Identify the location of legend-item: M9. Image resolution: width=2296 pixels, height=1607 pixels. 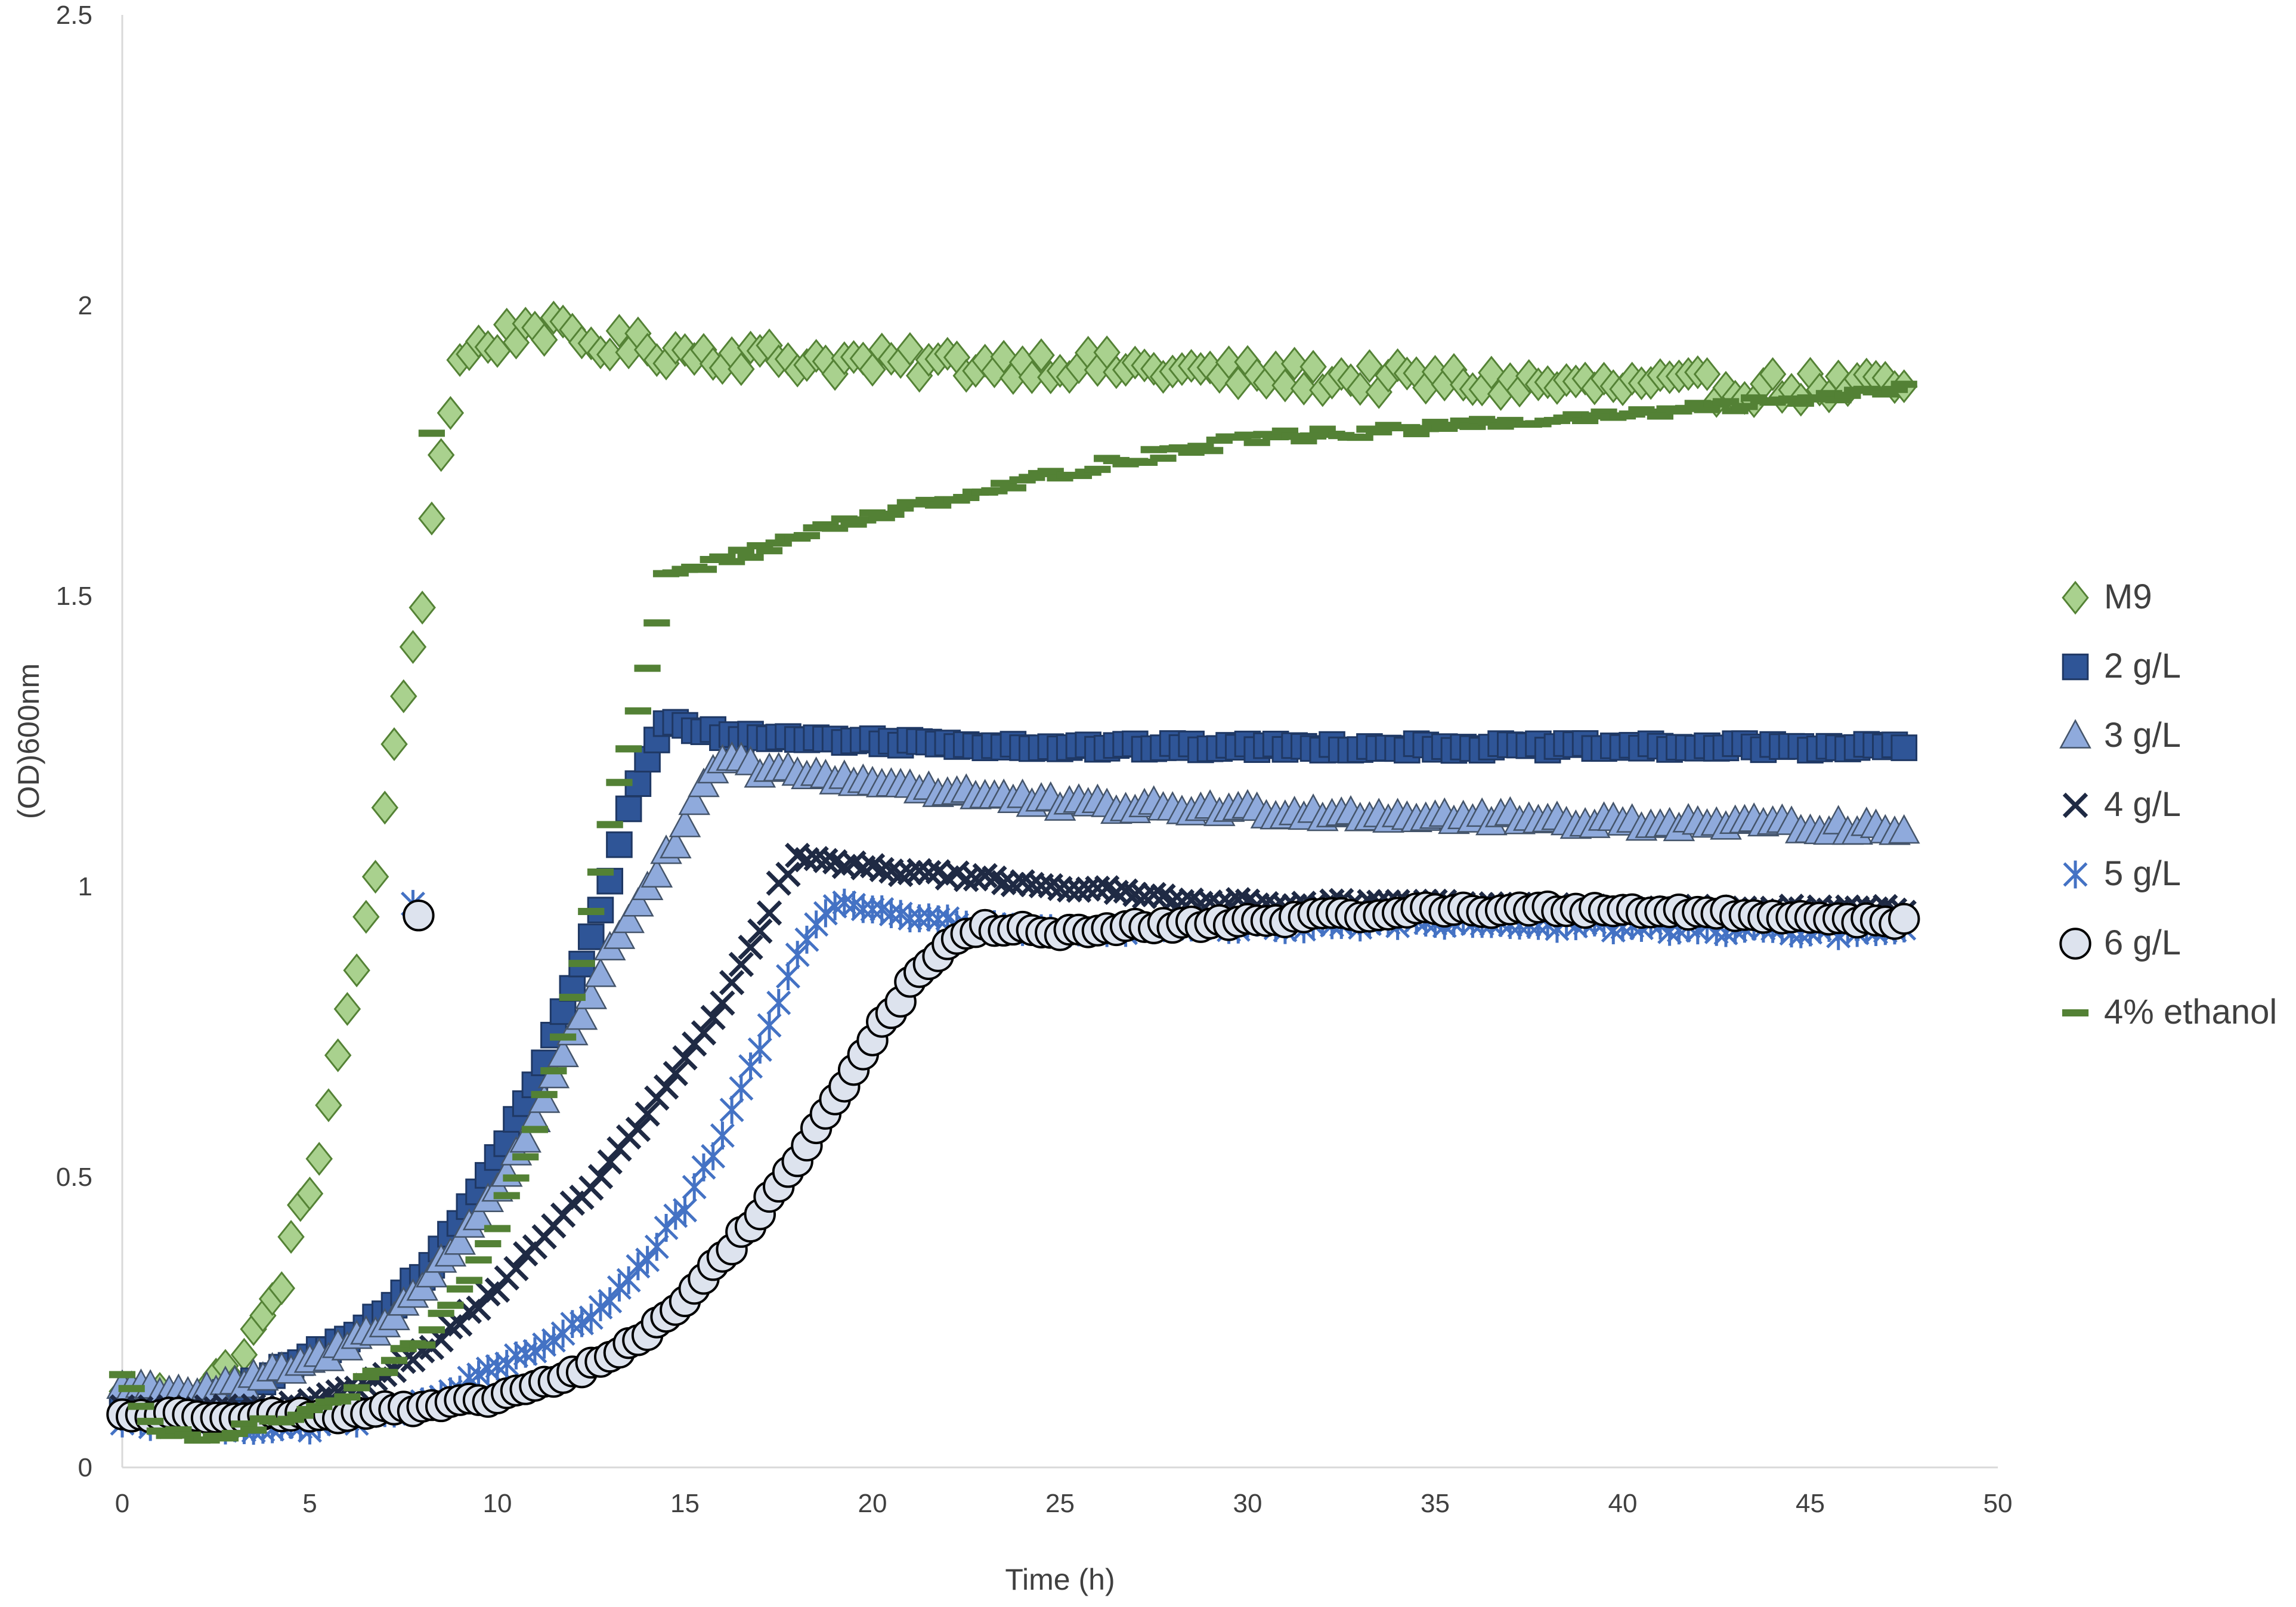
(2107, 596).